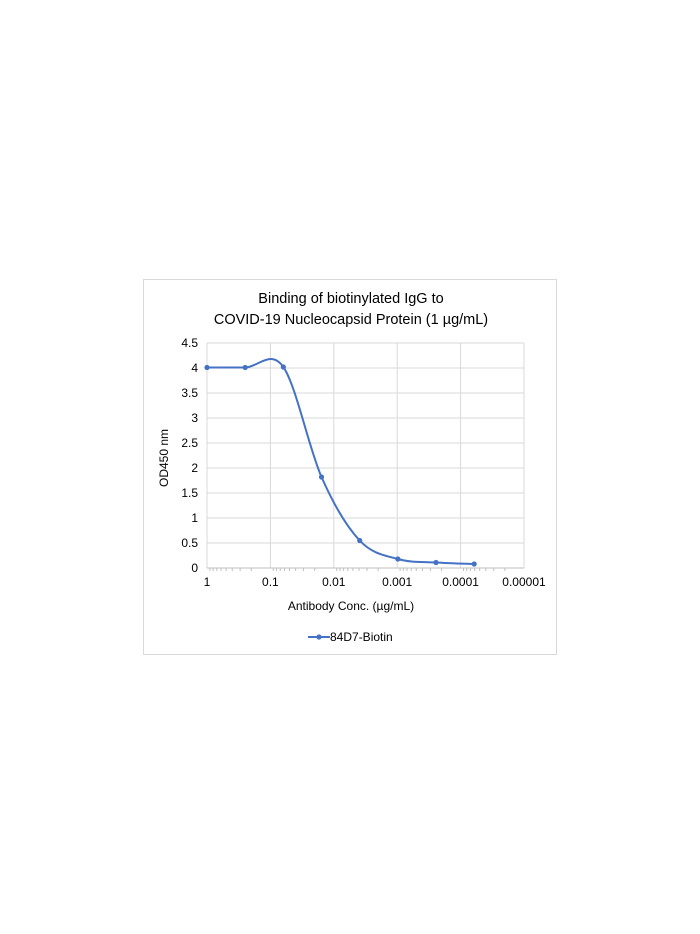  Describe the element at coordinates (164, 458) in the screenshot. I see `y-axis-title: OD450 nm` at that location.